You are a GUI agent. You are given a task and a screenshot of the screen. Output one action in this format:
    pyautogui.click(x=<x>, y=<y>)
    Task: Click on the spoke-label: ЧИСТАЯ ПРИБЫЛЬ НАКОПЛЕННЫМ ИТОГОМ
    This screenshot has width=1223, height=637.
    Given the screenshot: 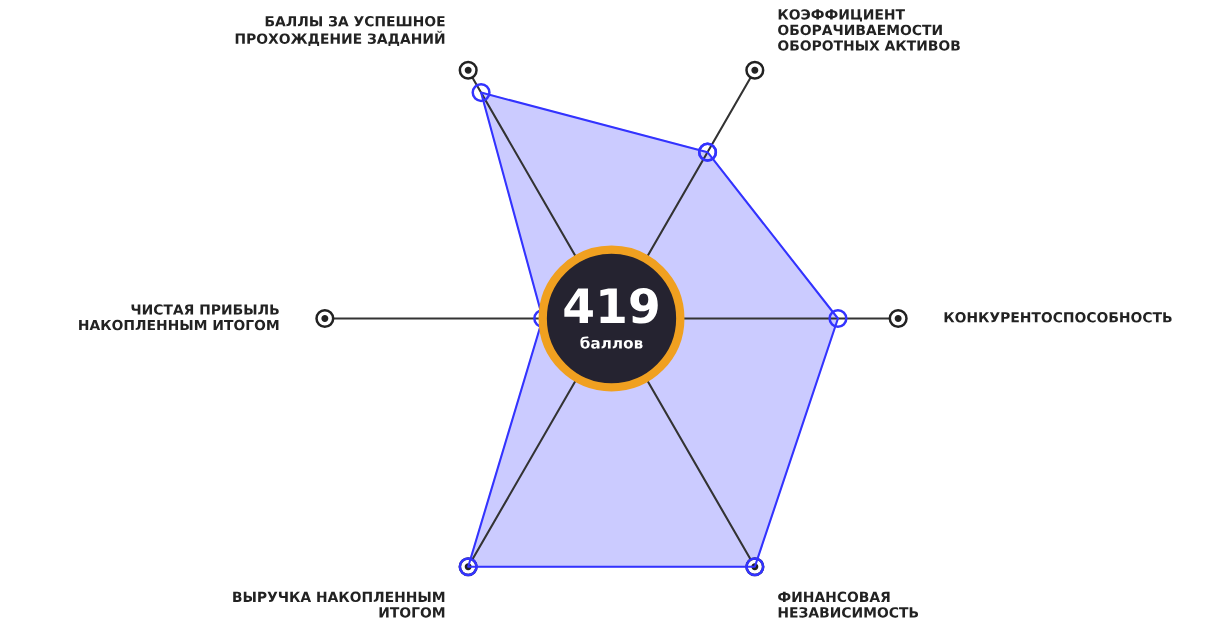 What is the action you would take?
    pyautogui.click(x=179, y=317)
    